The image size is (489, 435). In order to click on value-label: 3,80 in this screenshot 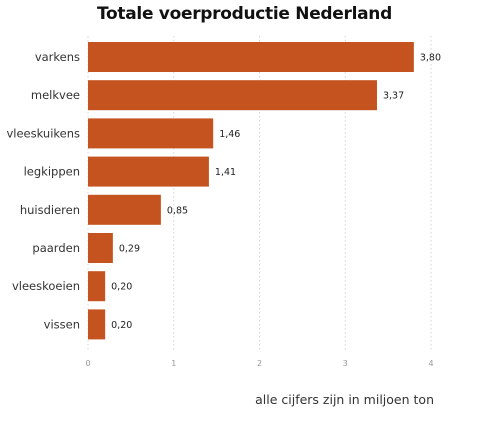, I will do `click(430, 58)`.